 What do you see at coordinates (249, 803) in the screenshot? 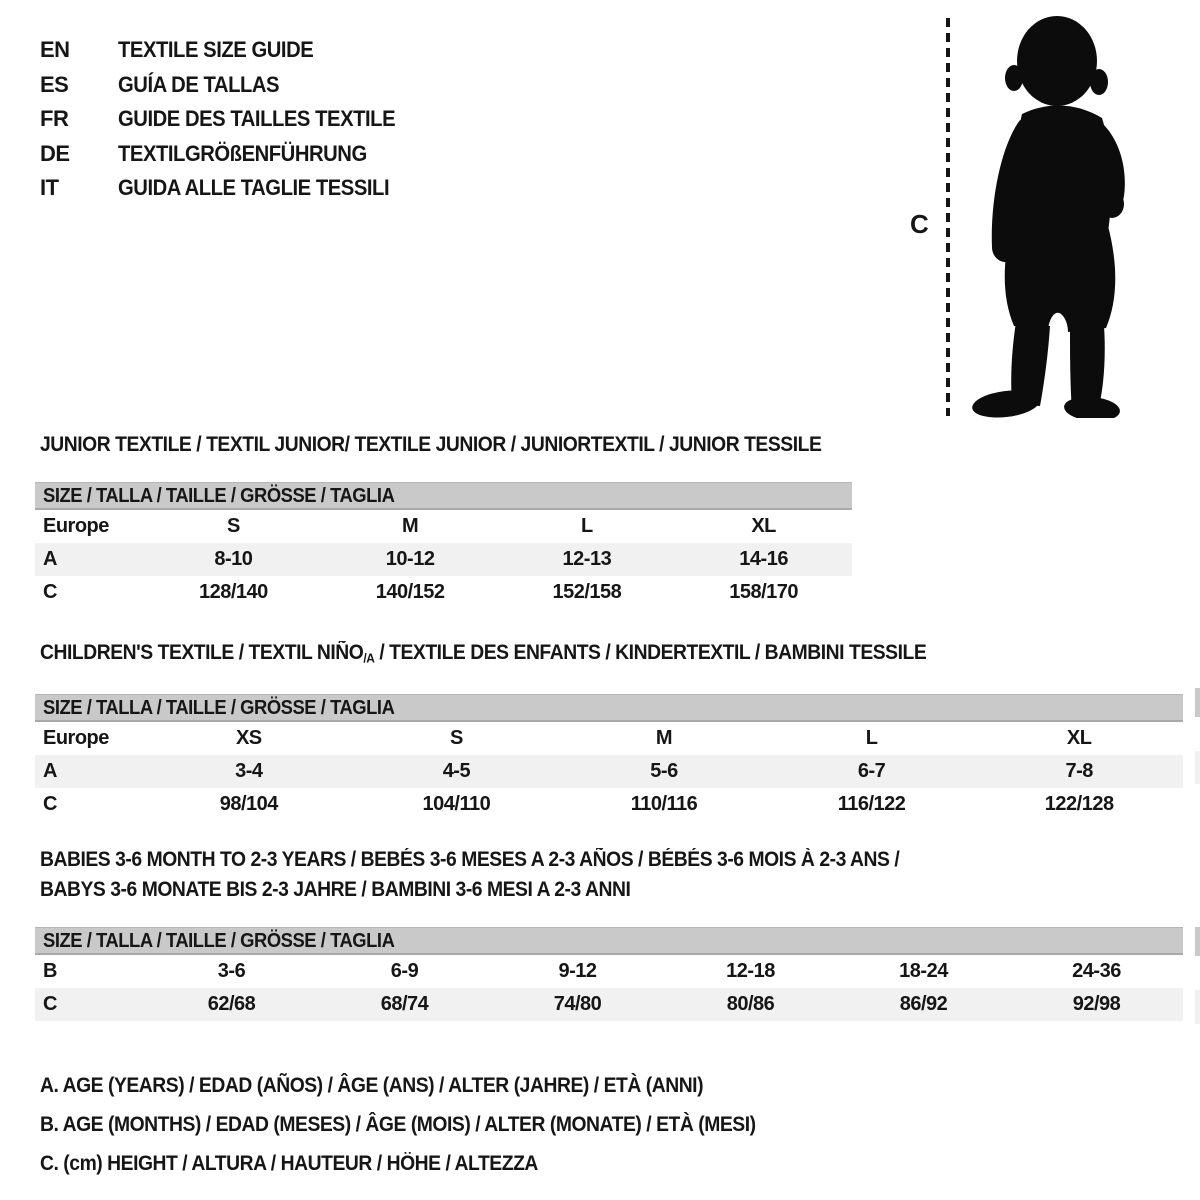
I see `value-cell: 98/104` at bounding box center [249, 803].